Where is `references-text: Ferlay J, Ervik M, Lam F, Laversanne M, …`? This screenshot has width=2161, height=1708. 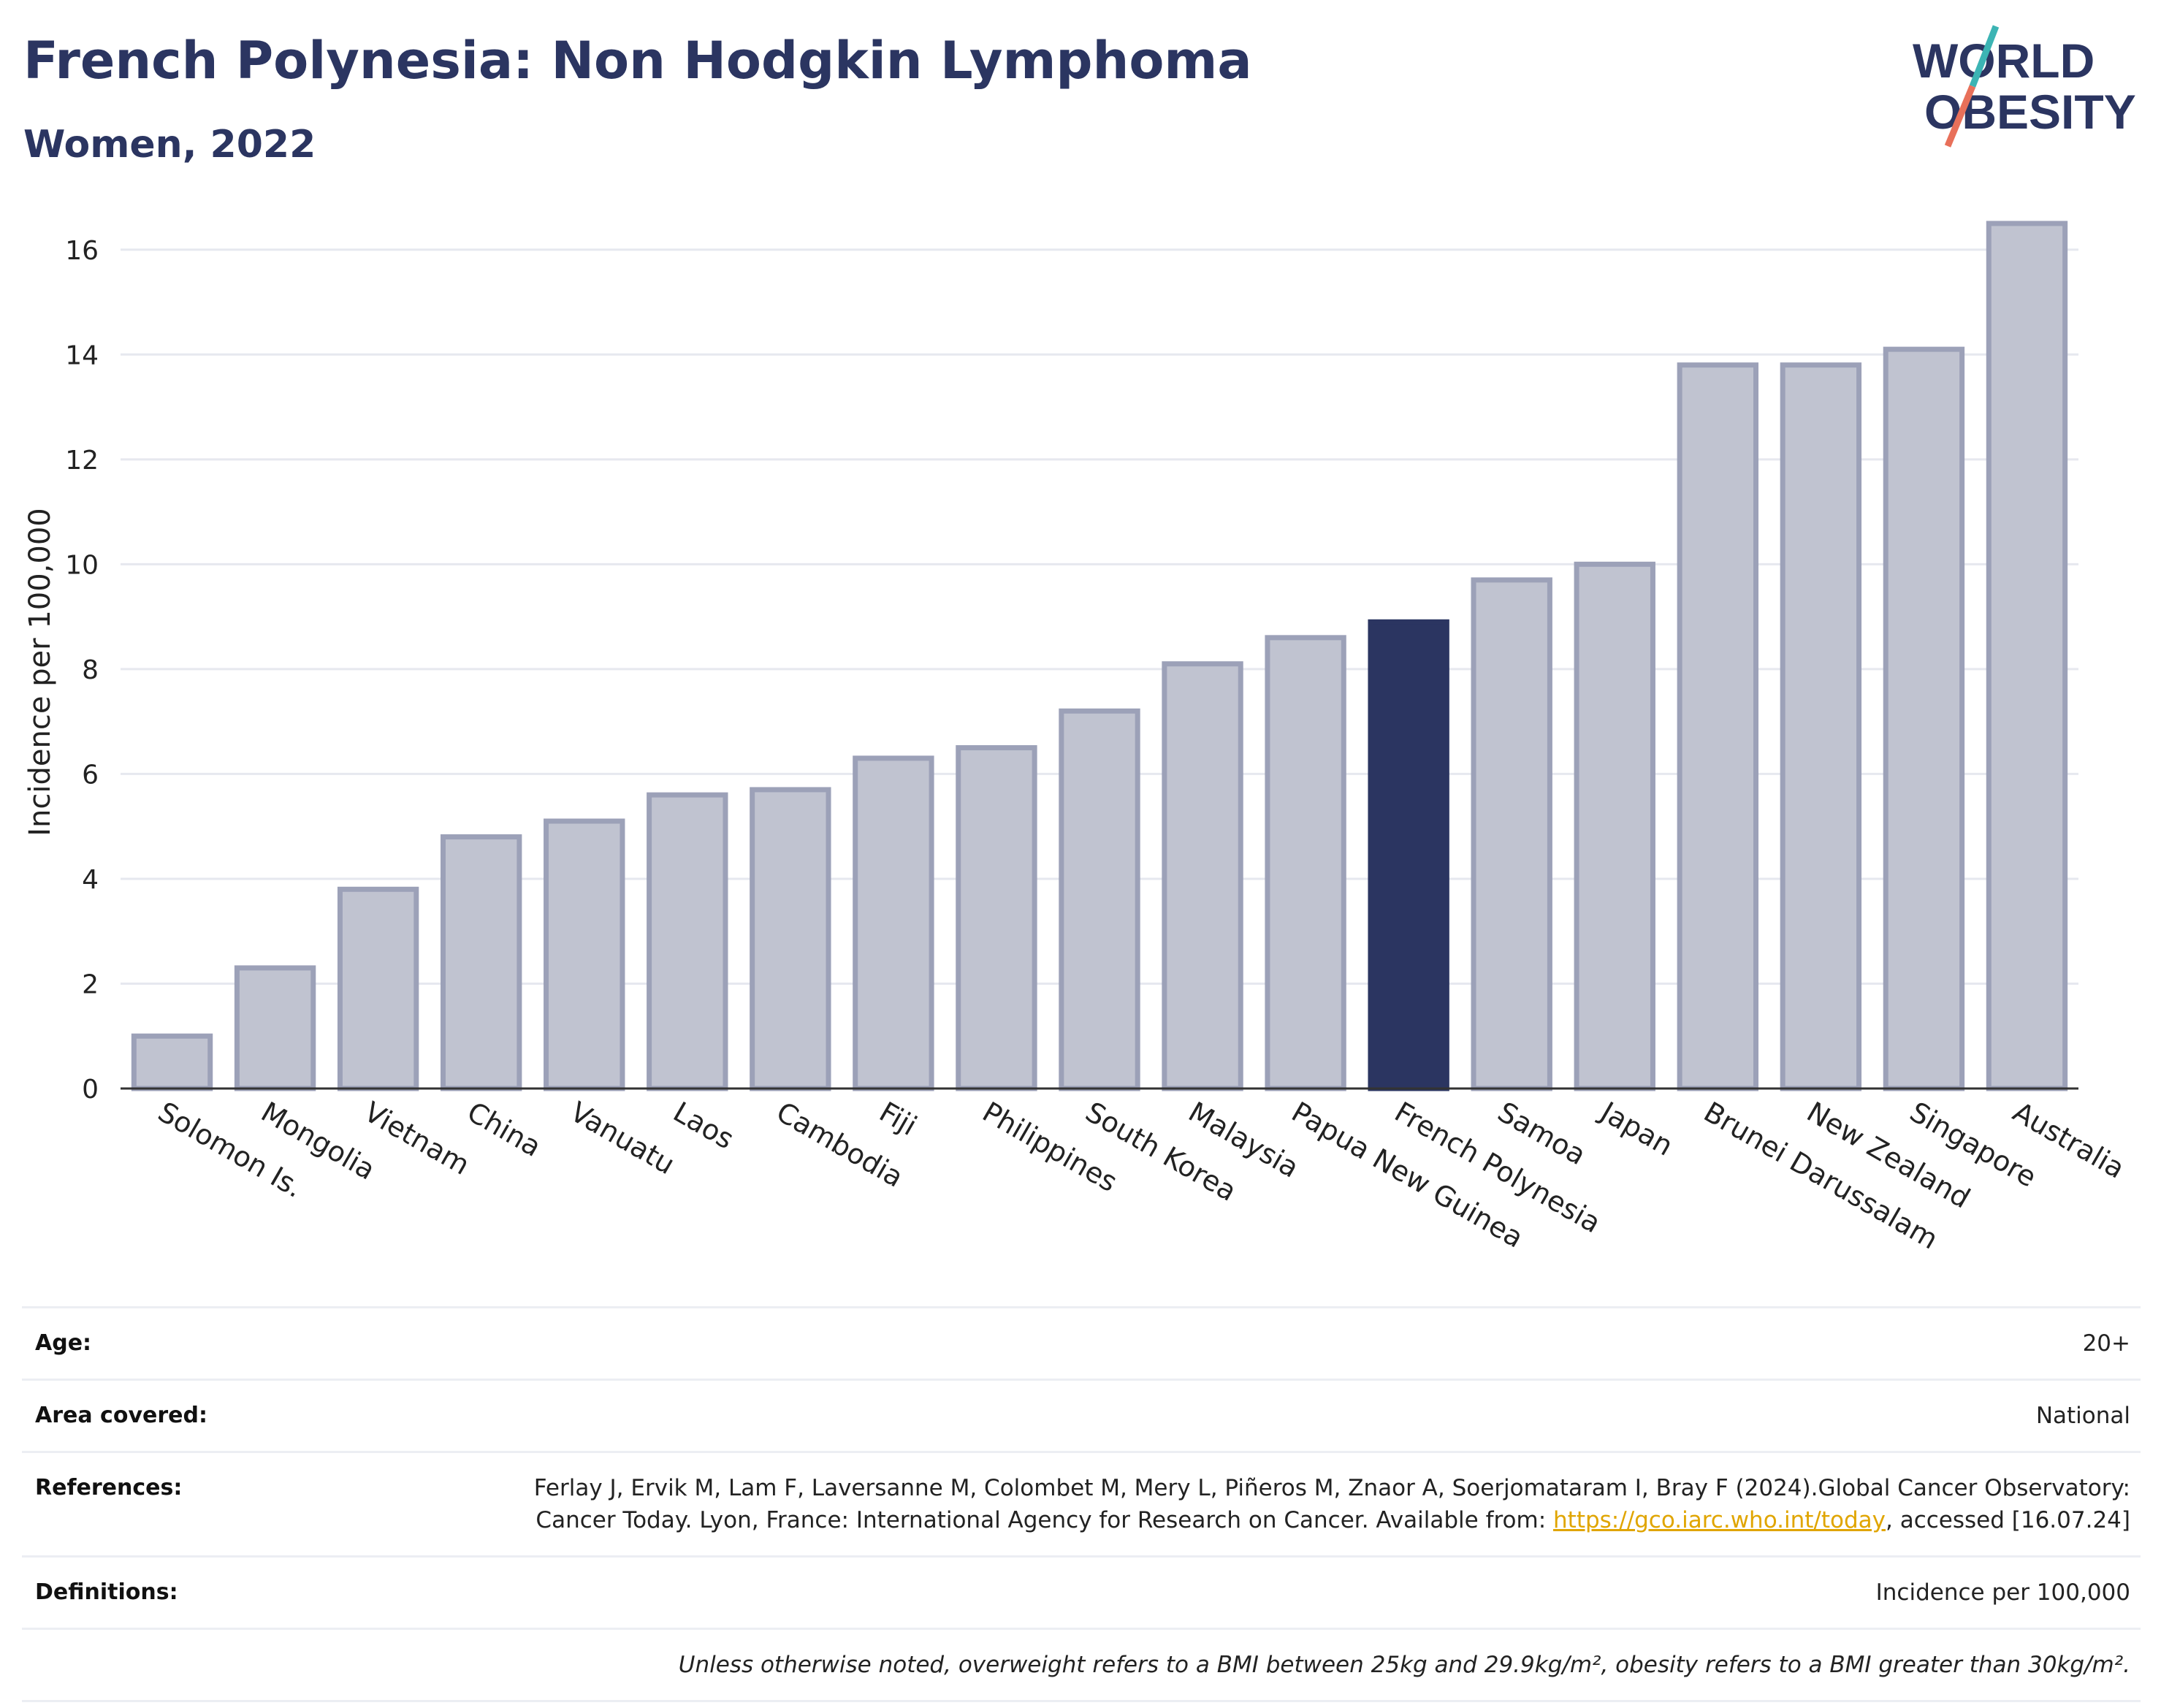 references-text: Ferlay J, Ervik M, Lam F, Laversanne M, … is located at coordinates (1331, 1504).